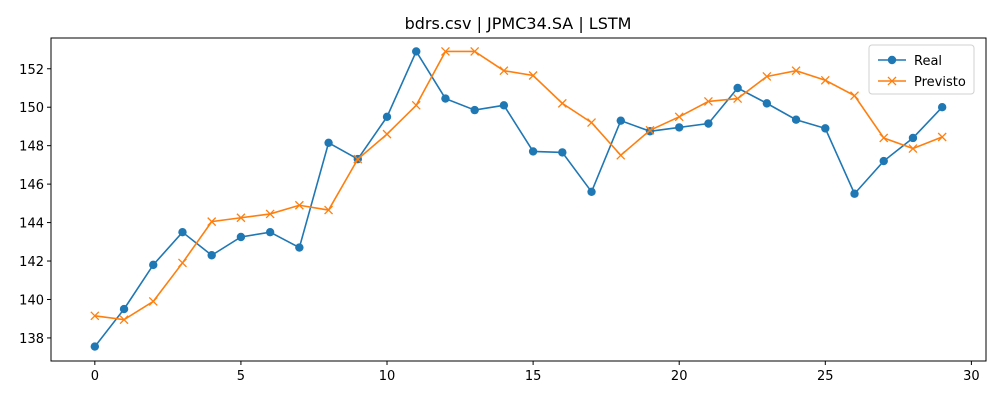 The image size is (1000, 400). I want to click on y-tick-label: 146, so click(31, 185).